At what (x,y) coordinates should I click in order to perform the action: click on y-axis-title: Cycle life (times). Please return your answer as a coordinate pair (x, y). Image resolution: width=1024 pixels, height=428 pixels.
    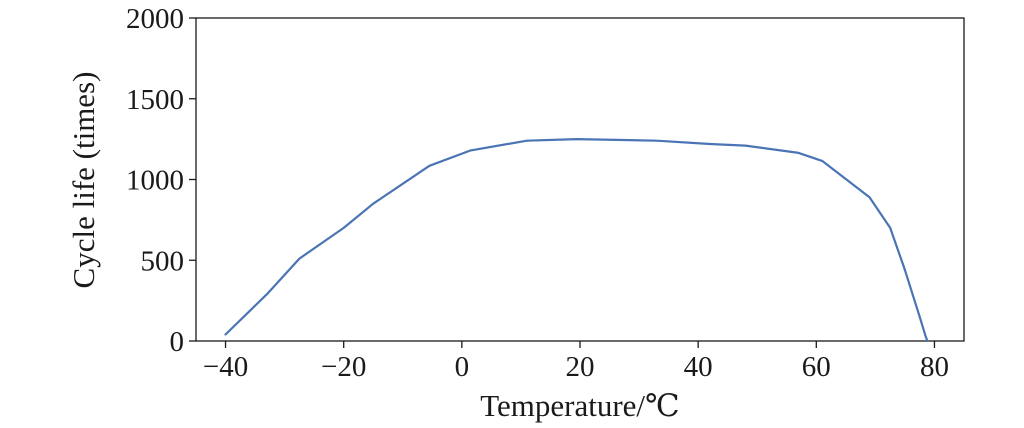
    Looking at the image, I should click on (83, 180).